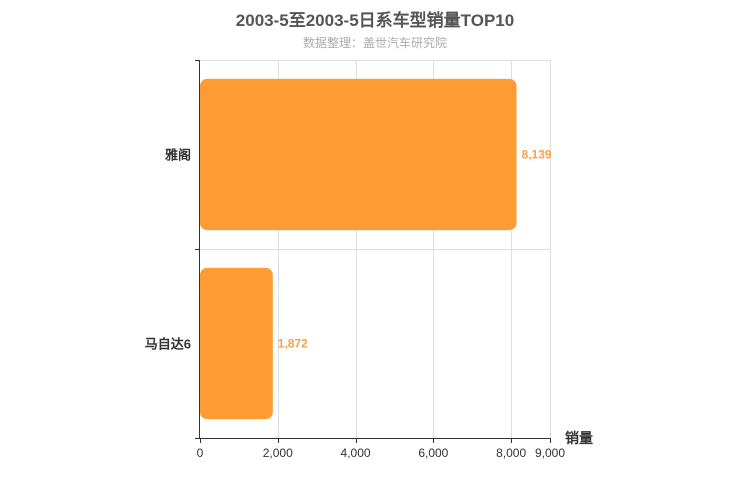 The image size is (750, 500). Describe the element at coordinates (511, 453) in the screenshot. I see `x-tick-label: 8,000` at that location.